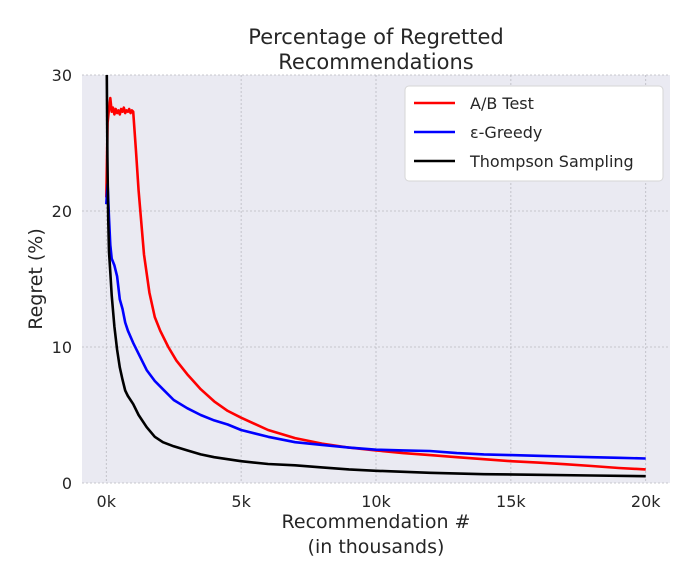 This screenshot has width=700, height=587. What do you see at coordinates (375, 62) in the screenshot?
I see `chart-title-line-2: Recommendations` at bounding box center [375, 62].